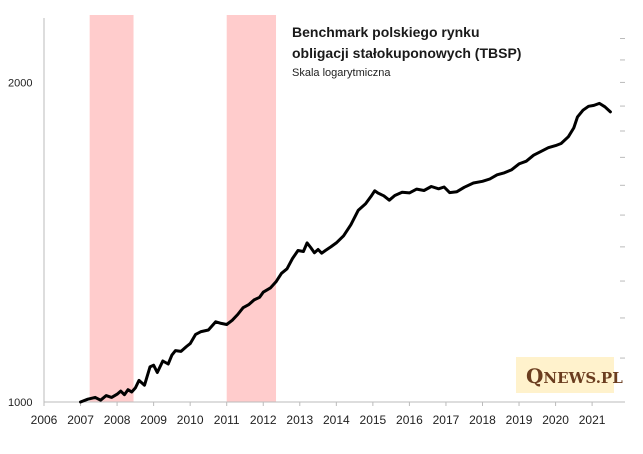  Describe the element at coordinates (407, 53) in the screenshot. I see `chart-title-line2: obligacji stałokuponowych (TBSP)` at that location.